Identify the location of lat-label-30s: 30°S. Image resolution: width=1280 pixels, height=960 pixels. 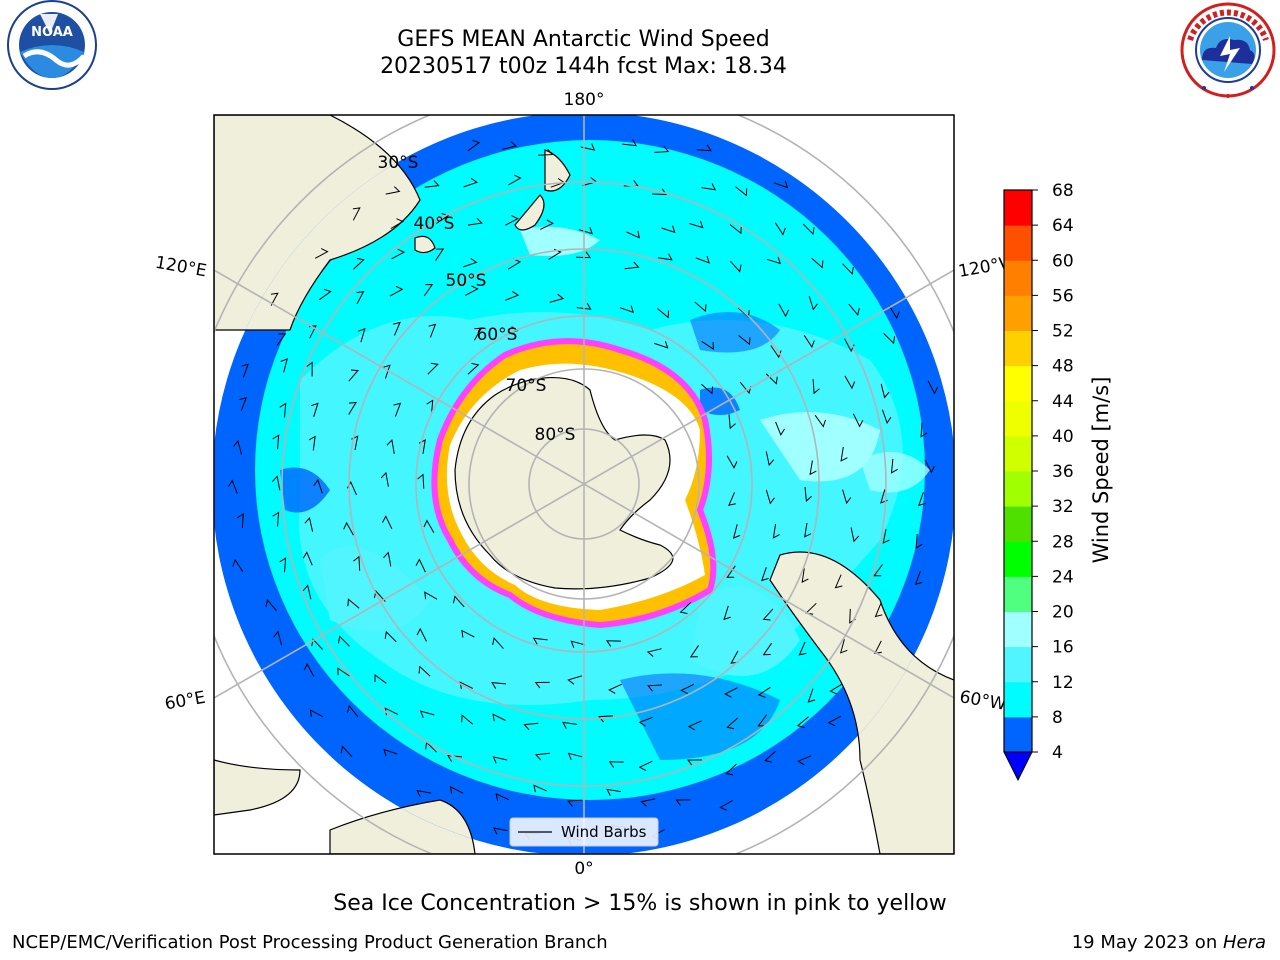
(398, 163).